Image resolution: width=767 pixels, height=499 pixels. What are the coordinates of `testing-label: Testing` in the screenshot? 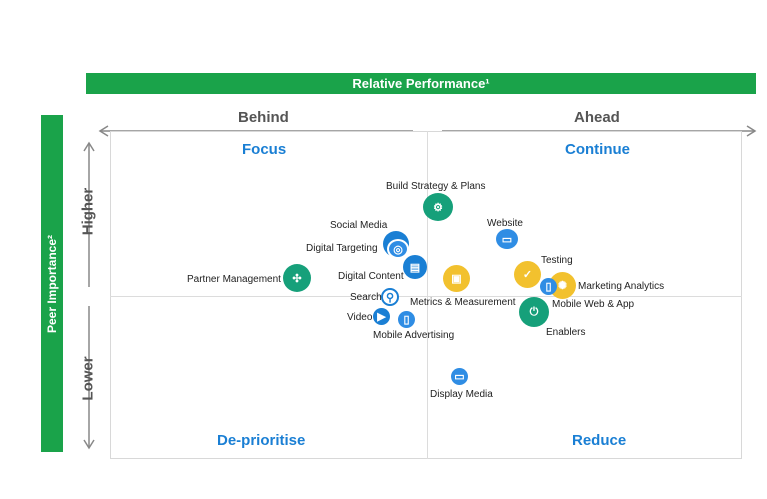 It's located at (557, 260).